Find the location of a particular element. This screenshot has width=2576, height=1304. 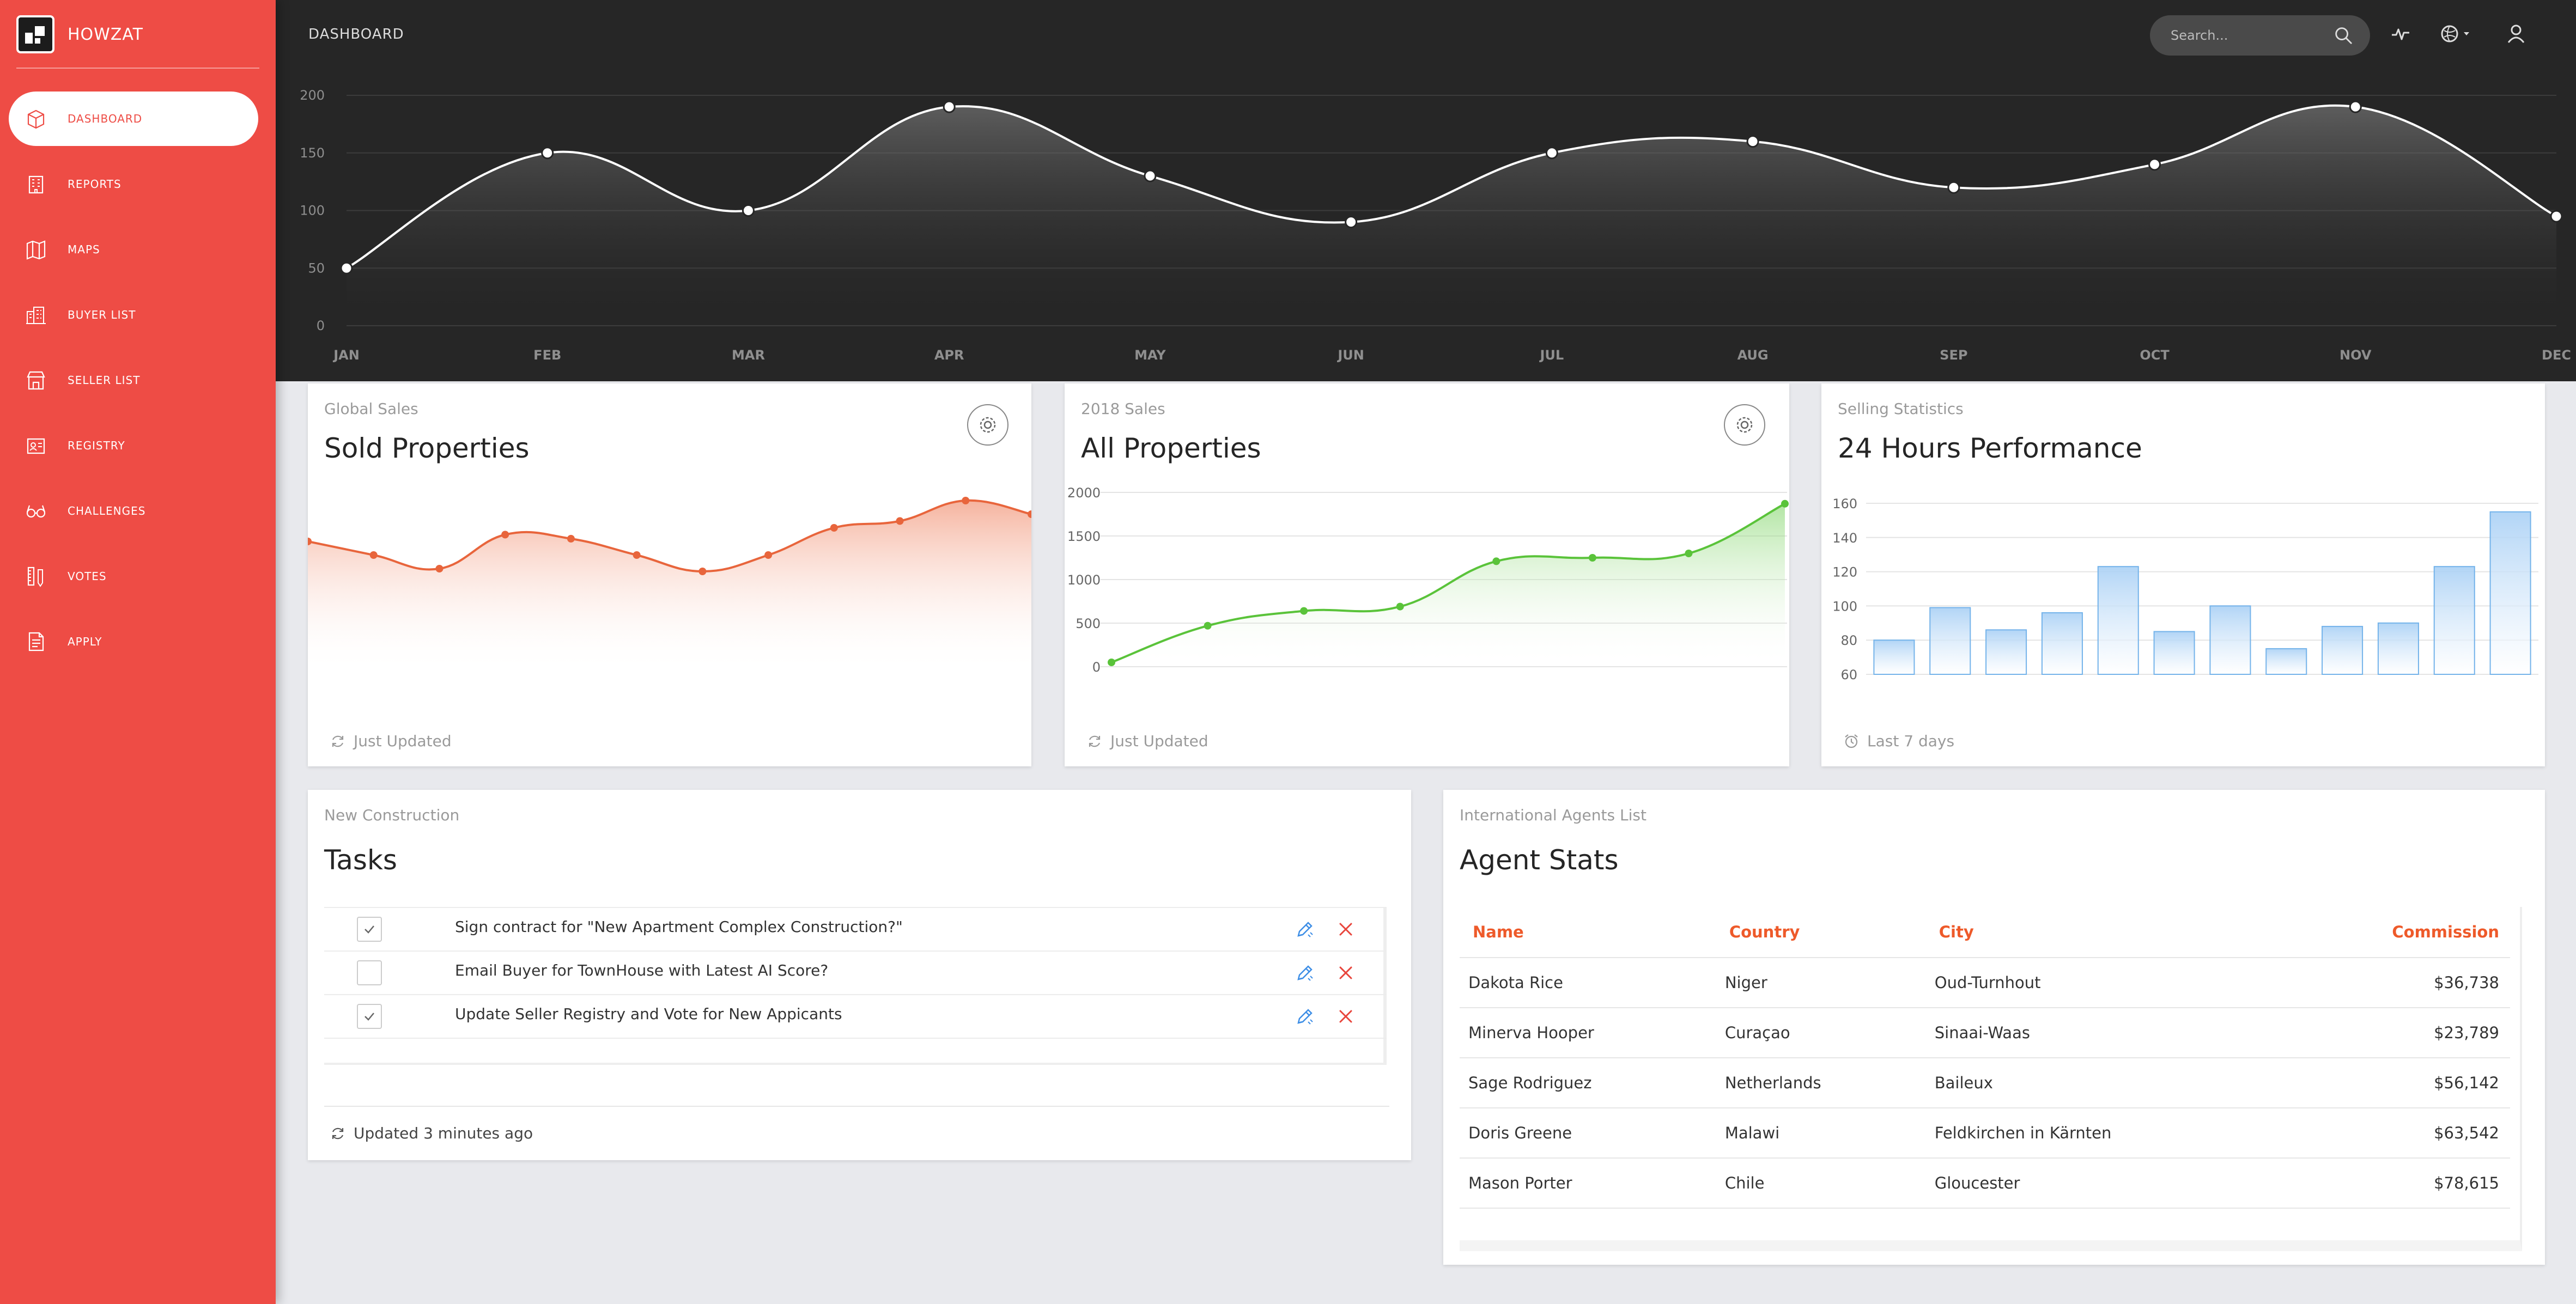

column-header: Country is located at coordinates (1821, 932).